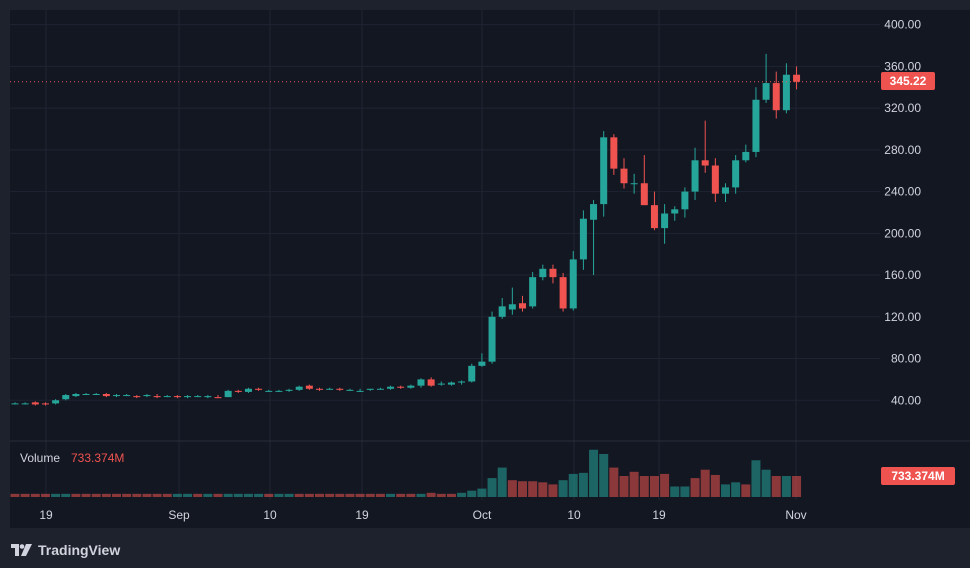  Describe the element at coordinates (917, 476) in the screenshot. I see `last-volume-label: 733.374M` at that location.